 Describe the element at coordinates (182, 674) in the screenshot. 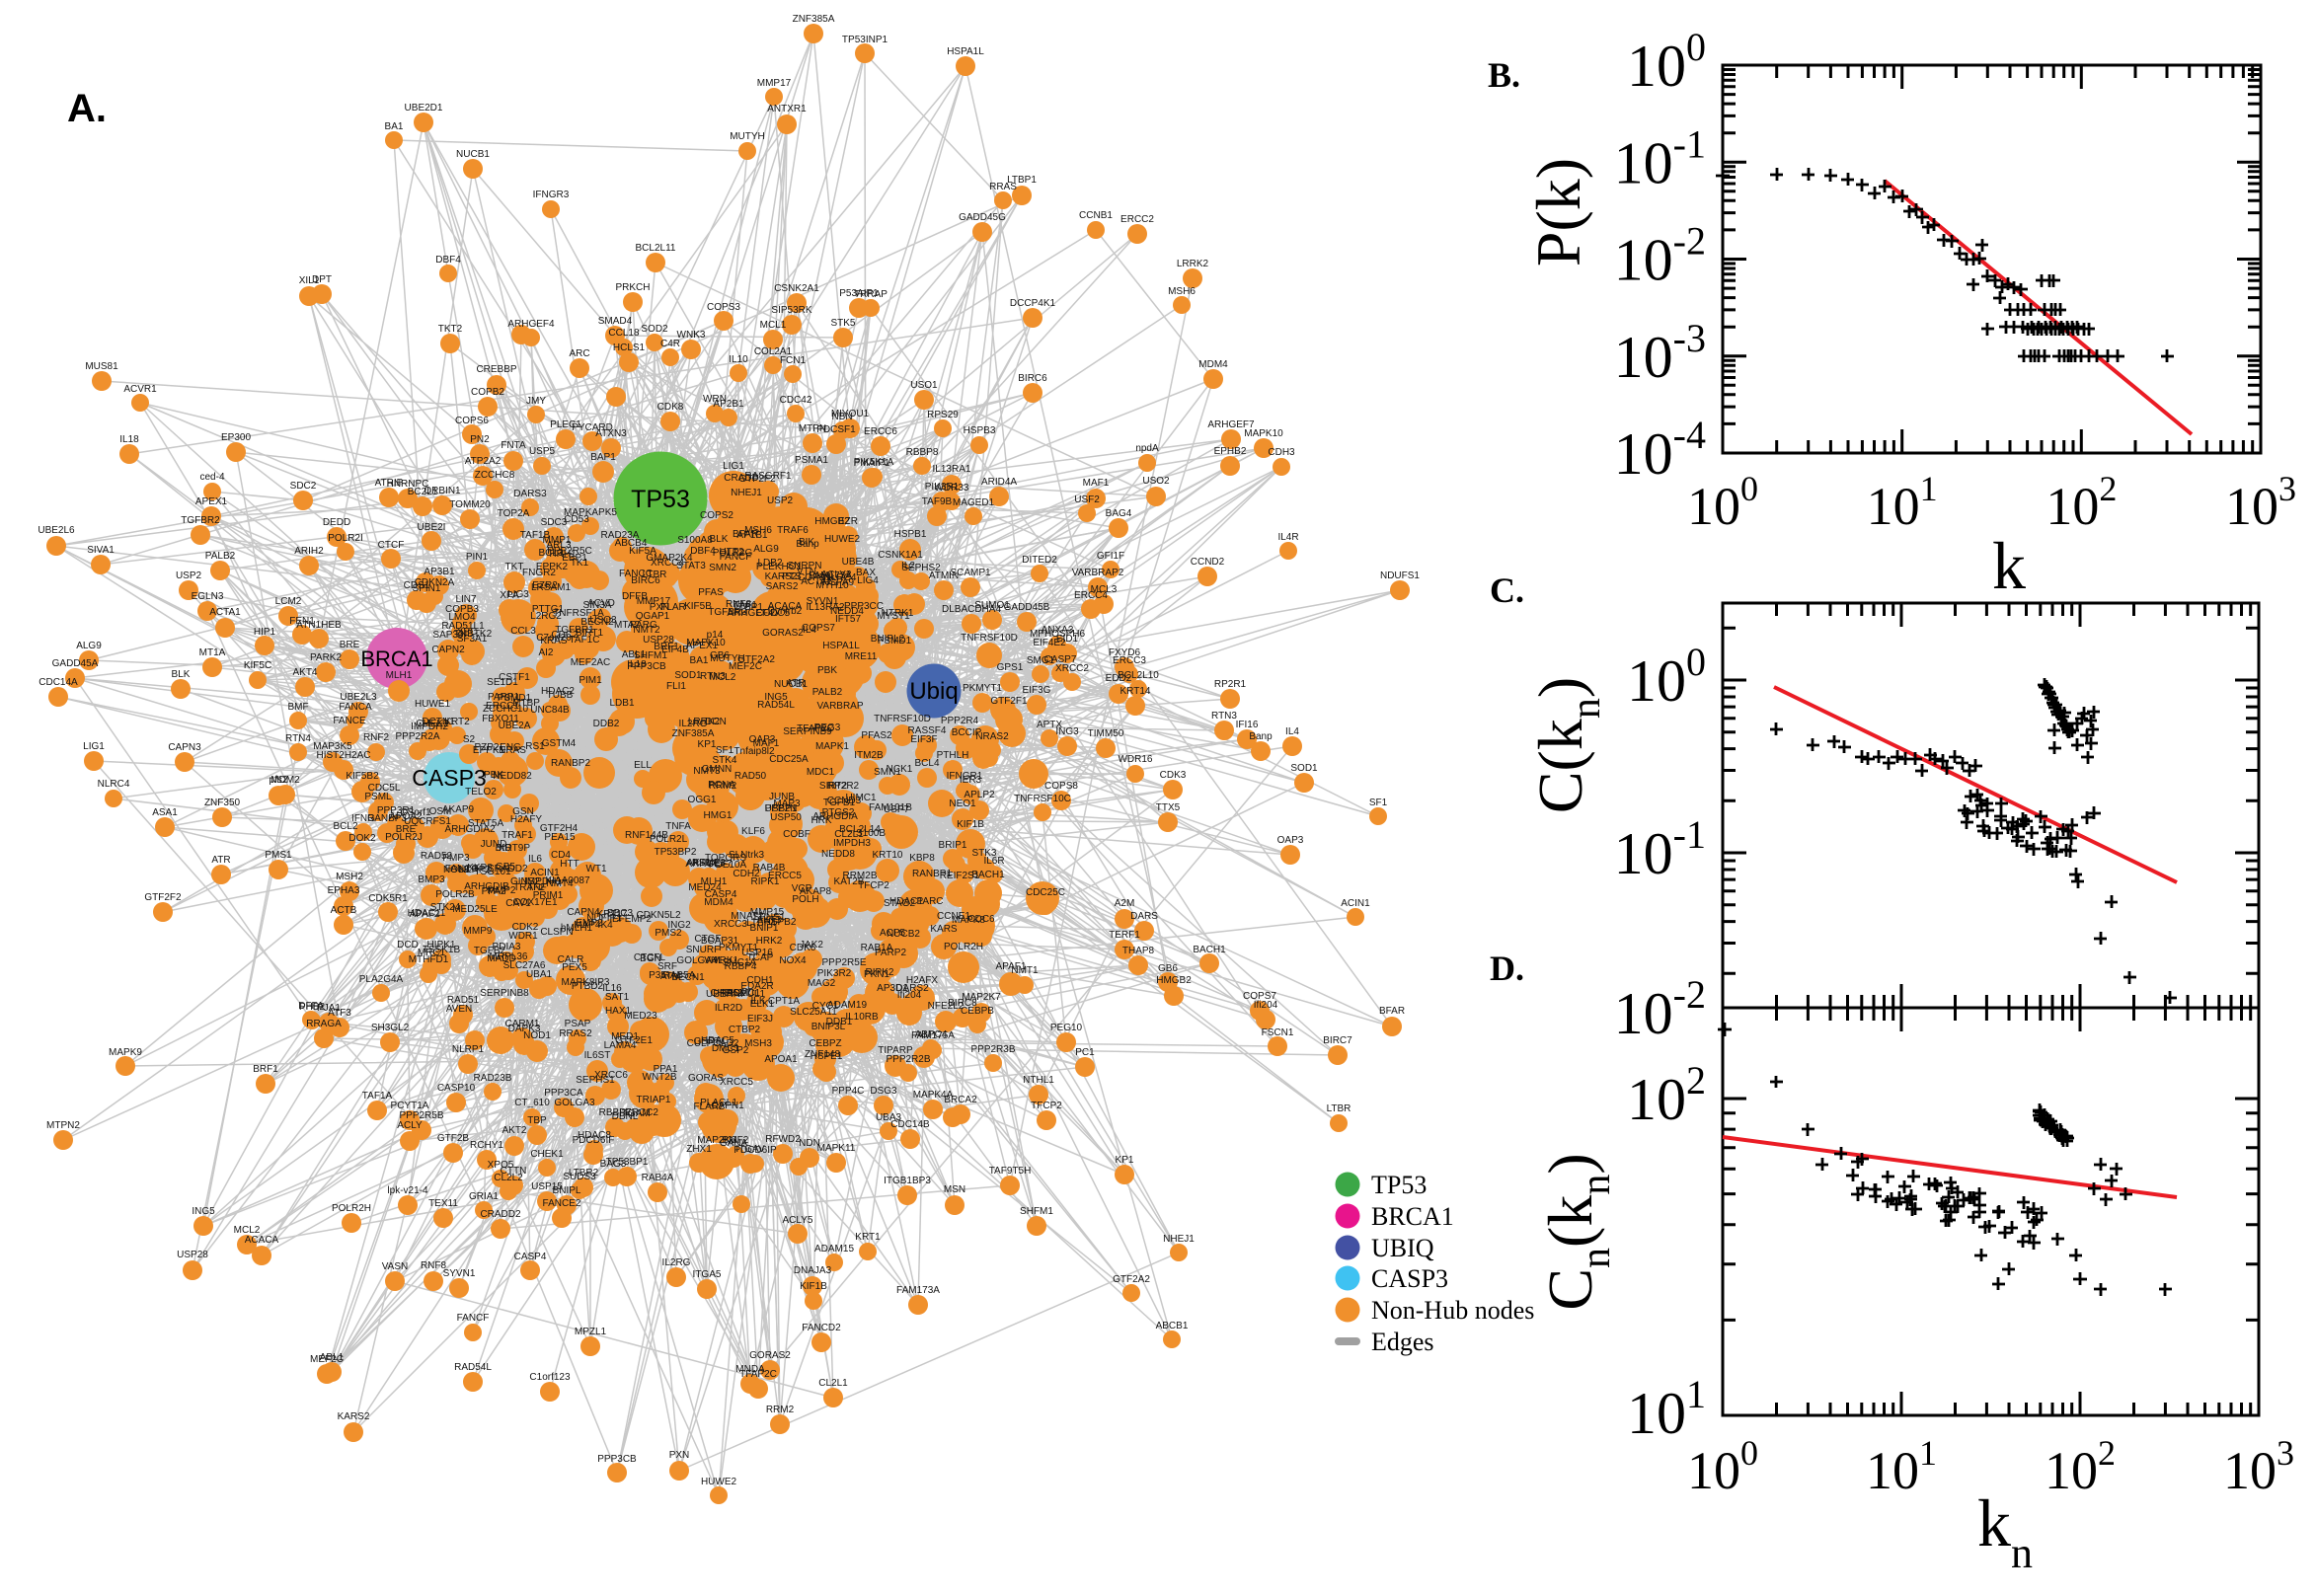

I see `svg-text: BLK` at that location.